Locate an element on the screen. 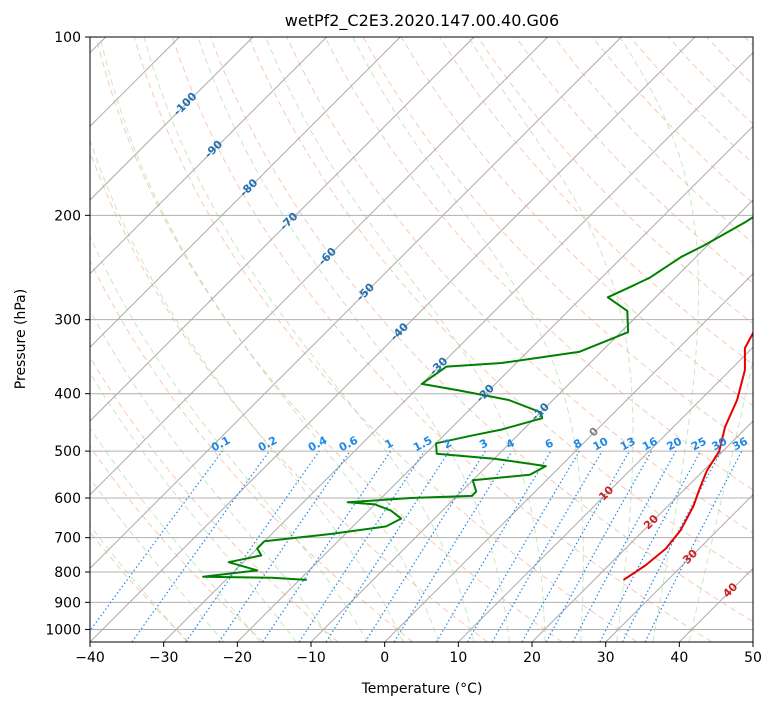 The width and height of the screenshot is (775, 708). x-tick-label: 0 is located at coordinates (384, 658).